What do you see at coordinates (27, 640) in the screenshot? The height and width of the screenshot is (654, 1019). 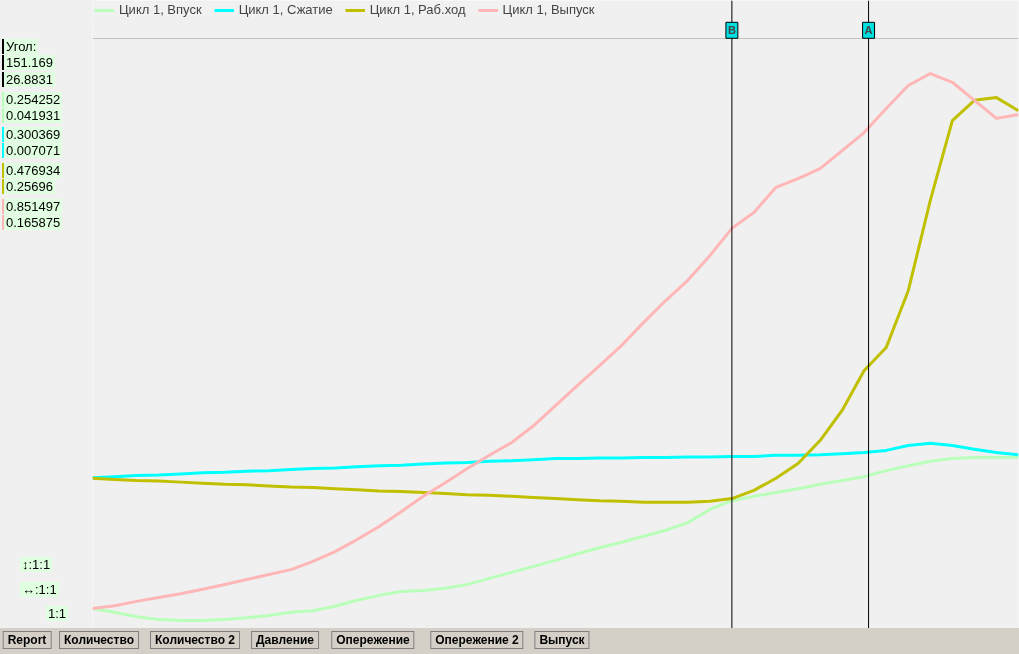 I see `text: Report` at bounding box center [27, 640].